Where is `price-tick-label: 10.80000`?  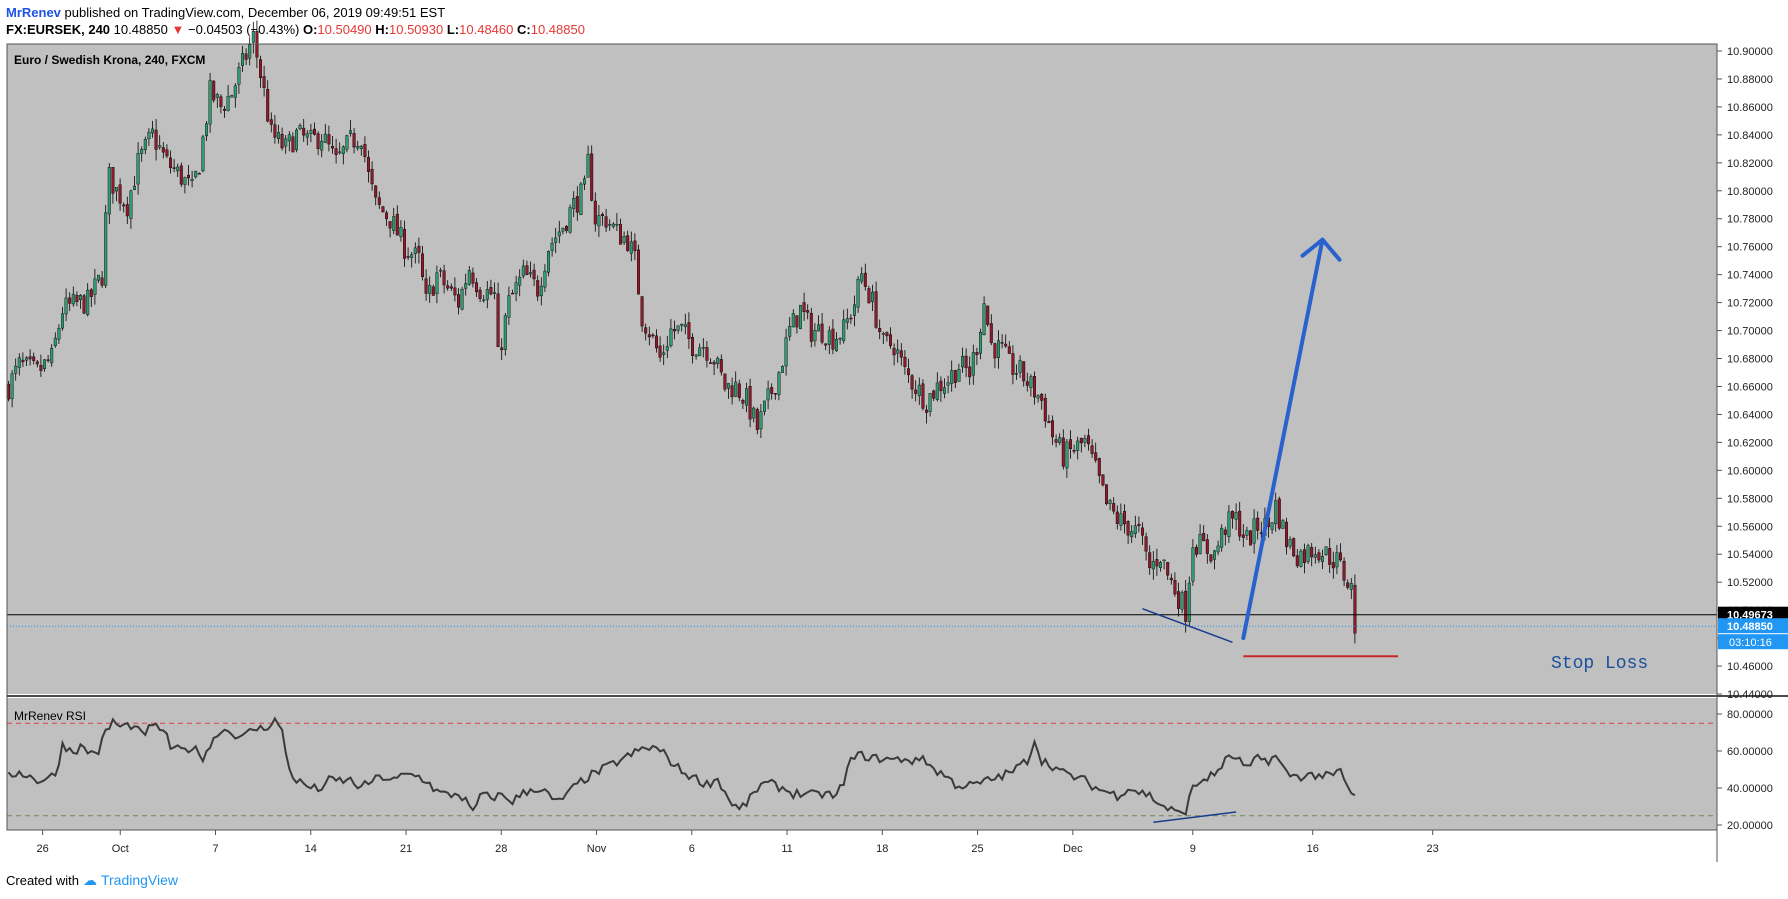 price-tick-label: 10.80000 is located at coordinates (1750, 192).